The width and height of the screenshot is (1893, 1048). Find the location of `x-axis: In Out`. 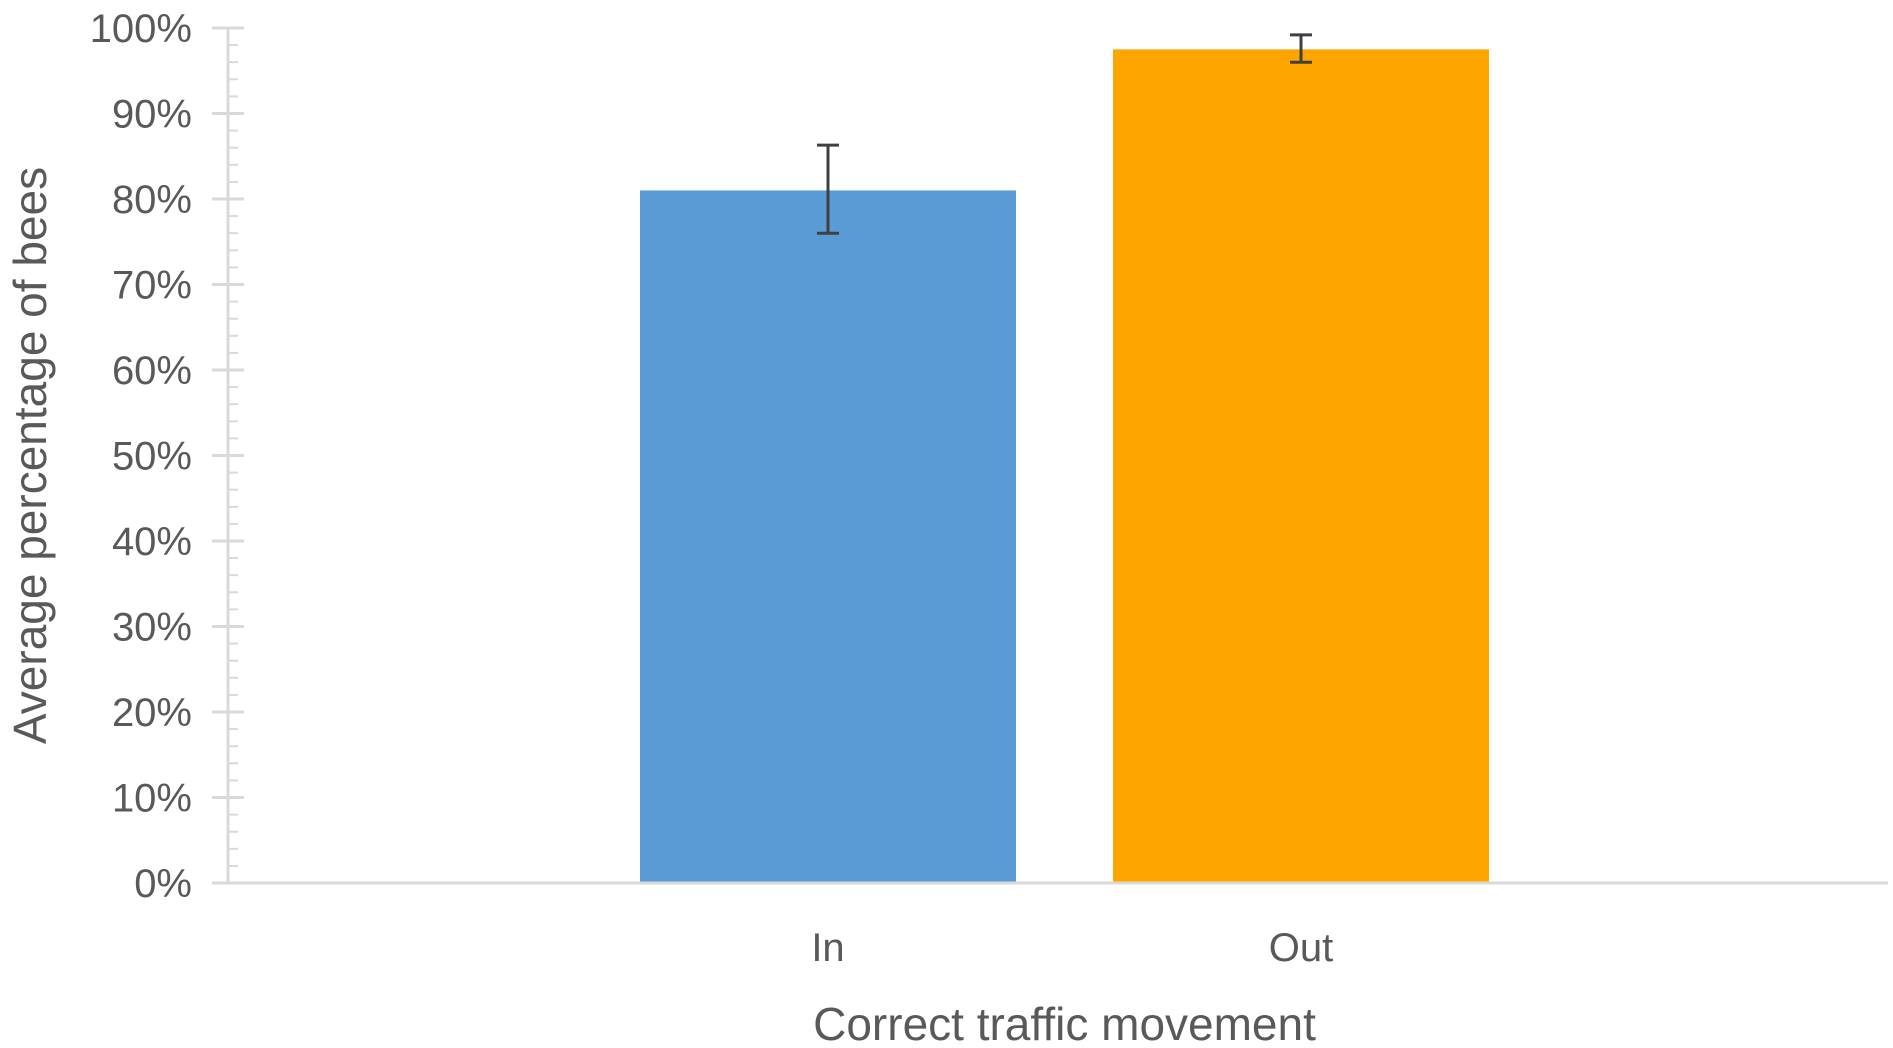

x-axis: In Out is located at coordinates (1050, 925).